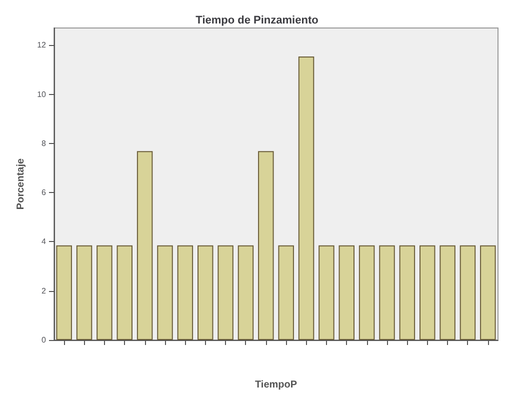  Describe the element at coordinates (44, 193) in the screenshot. I see `y-tick-label: 6` at that location.